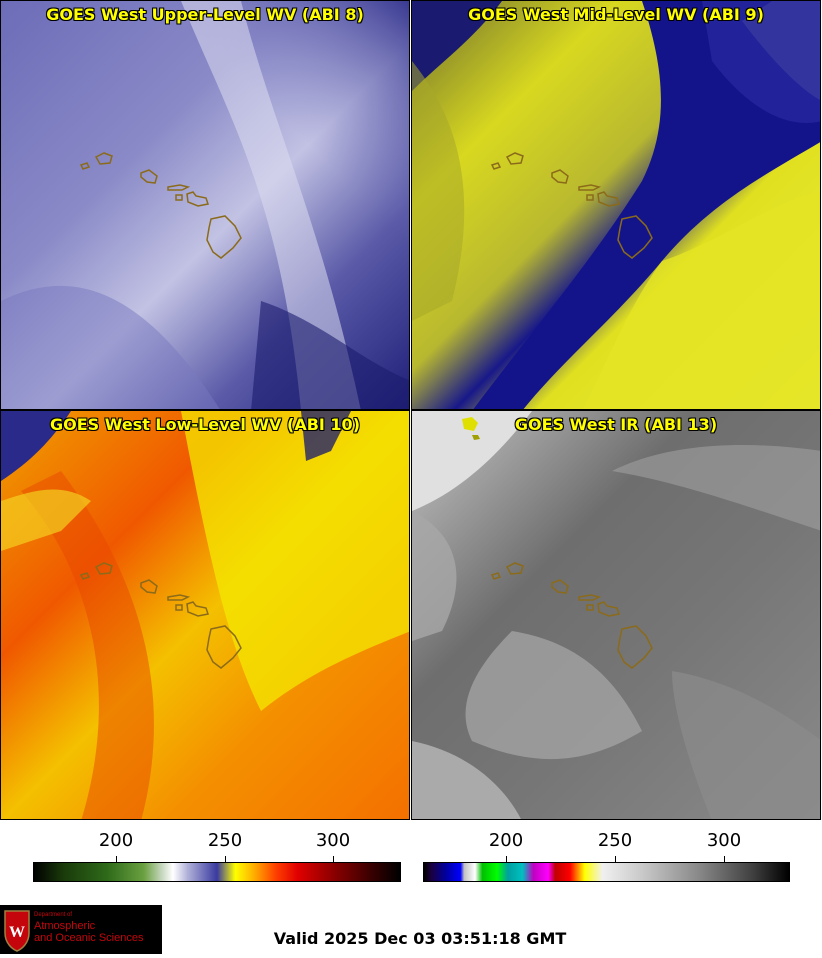  I want to click on svg-text: W, so click(17, 932).